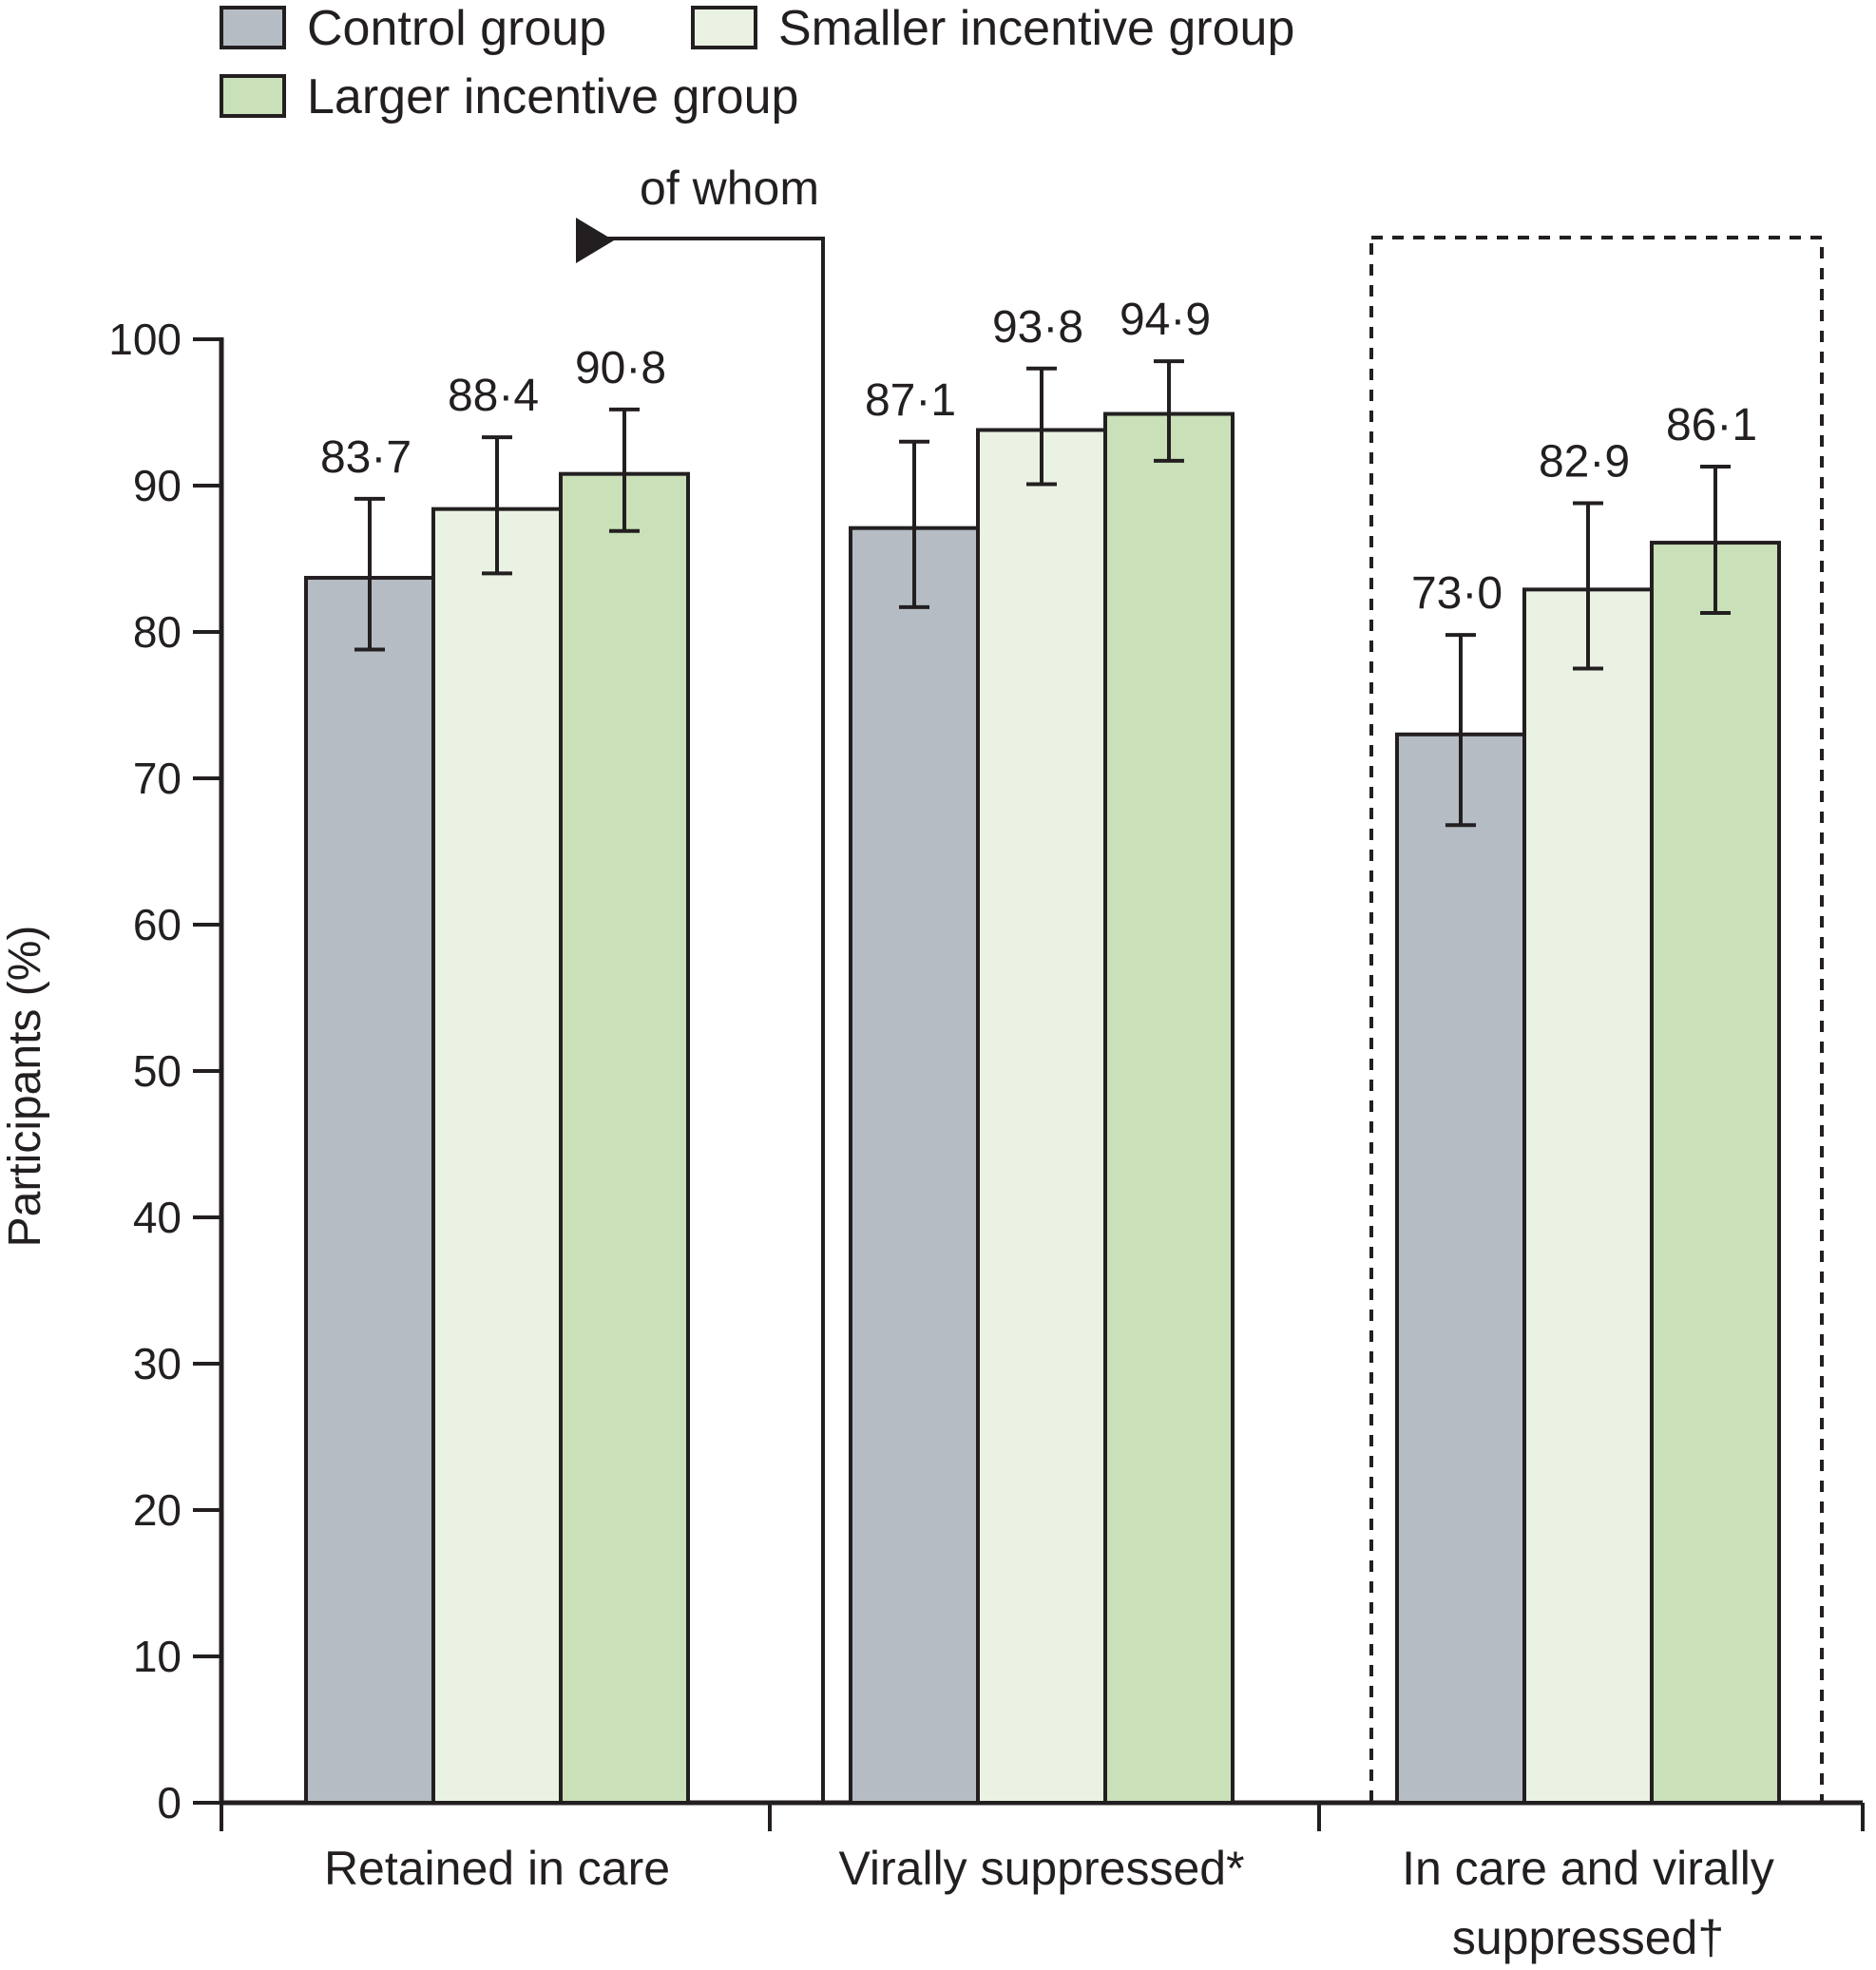  I want to click on category-label: Retained in care, so click(497, 1868).